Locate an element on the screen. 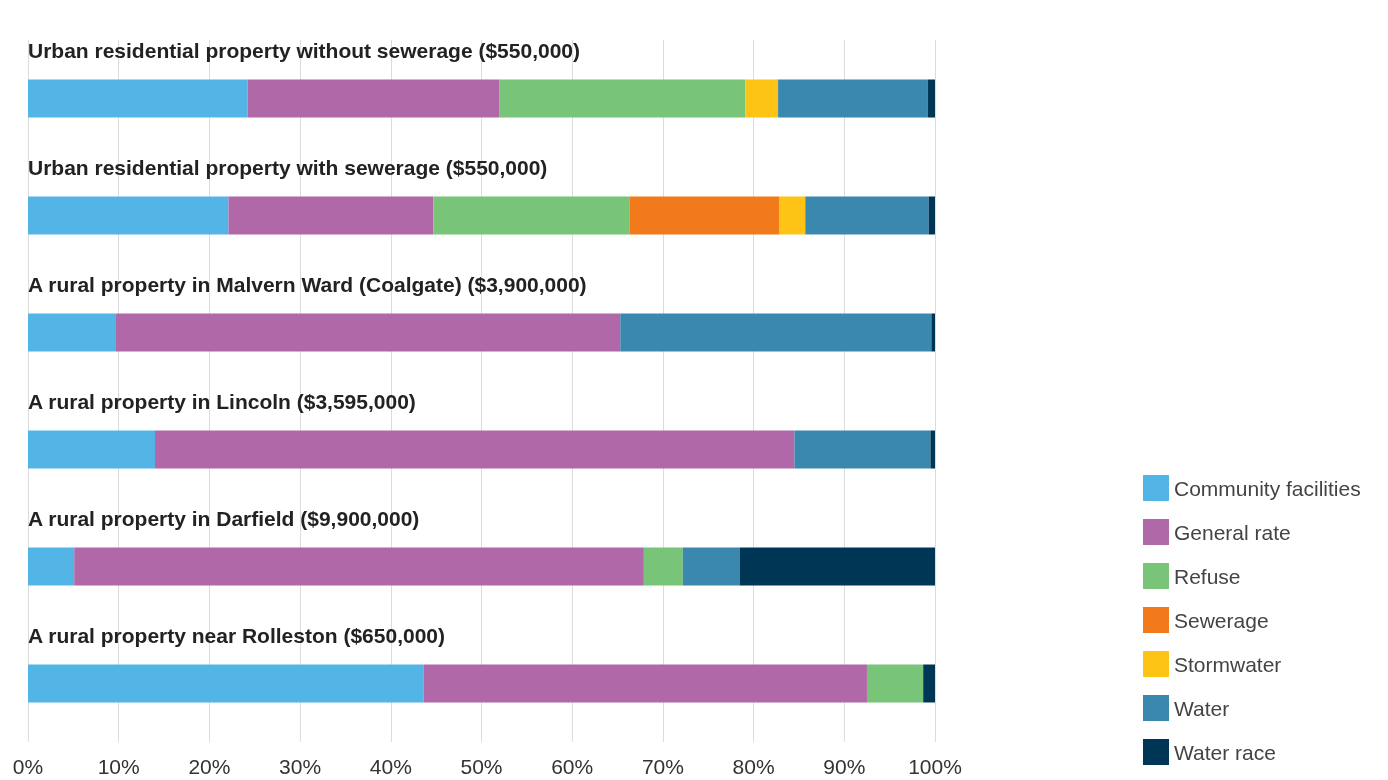  x-tick-label: 50% is located at coordinates (481, 766).